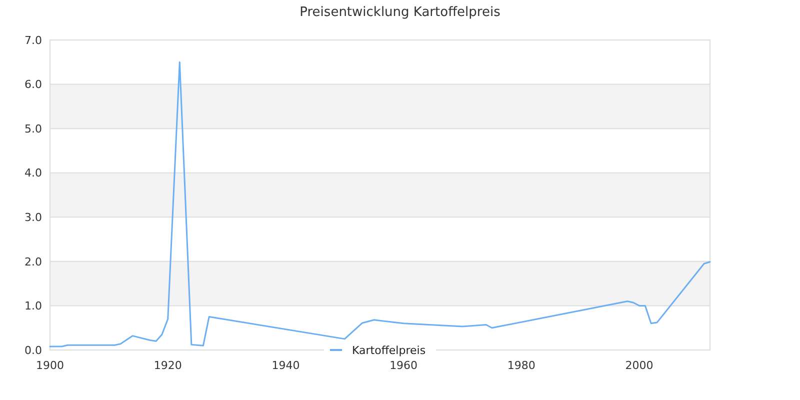 This screenshot has height=400, width=800. I want to click on y-tick-label: 7.0, so click(33, 40).